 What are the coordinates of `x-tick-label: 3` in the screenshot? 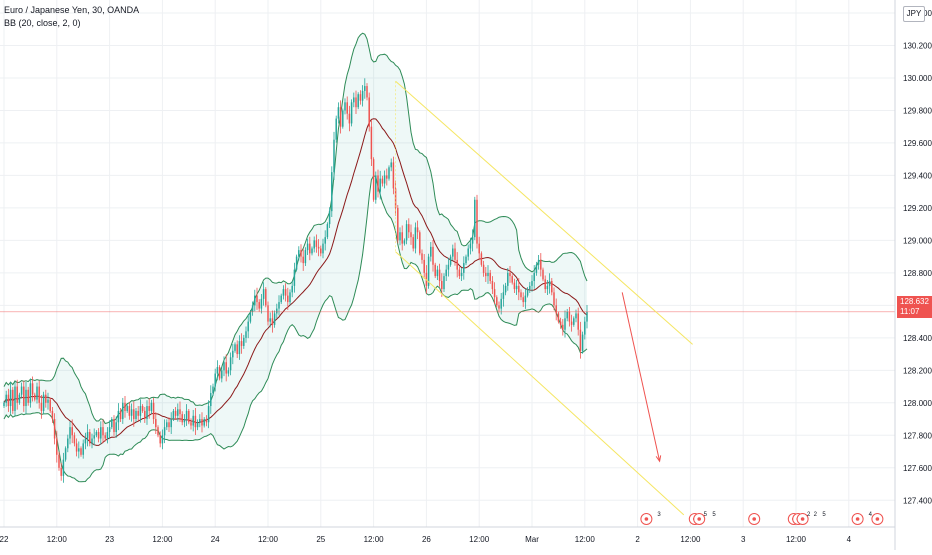 It's located at (743, 539).